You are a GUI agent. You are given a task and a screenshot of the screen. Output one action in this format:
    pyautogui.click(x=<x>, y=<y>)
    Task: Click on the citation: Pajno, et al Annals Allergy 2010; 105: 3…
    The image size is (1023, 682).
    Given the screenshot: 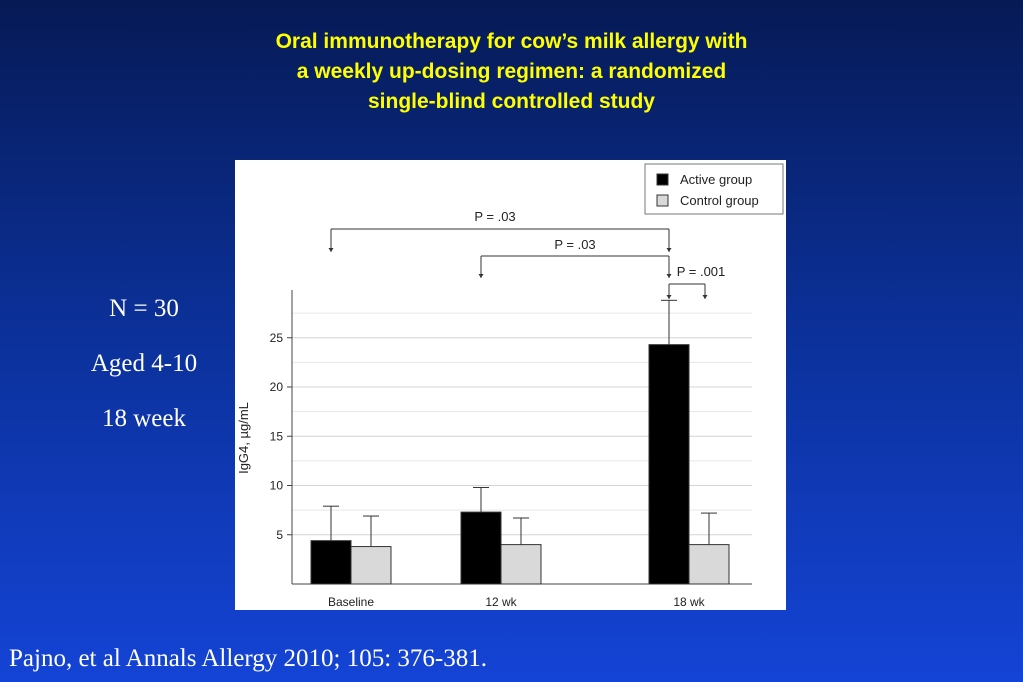 What is the action you would take?
    pyautogui.click(x=248, y=658)
    